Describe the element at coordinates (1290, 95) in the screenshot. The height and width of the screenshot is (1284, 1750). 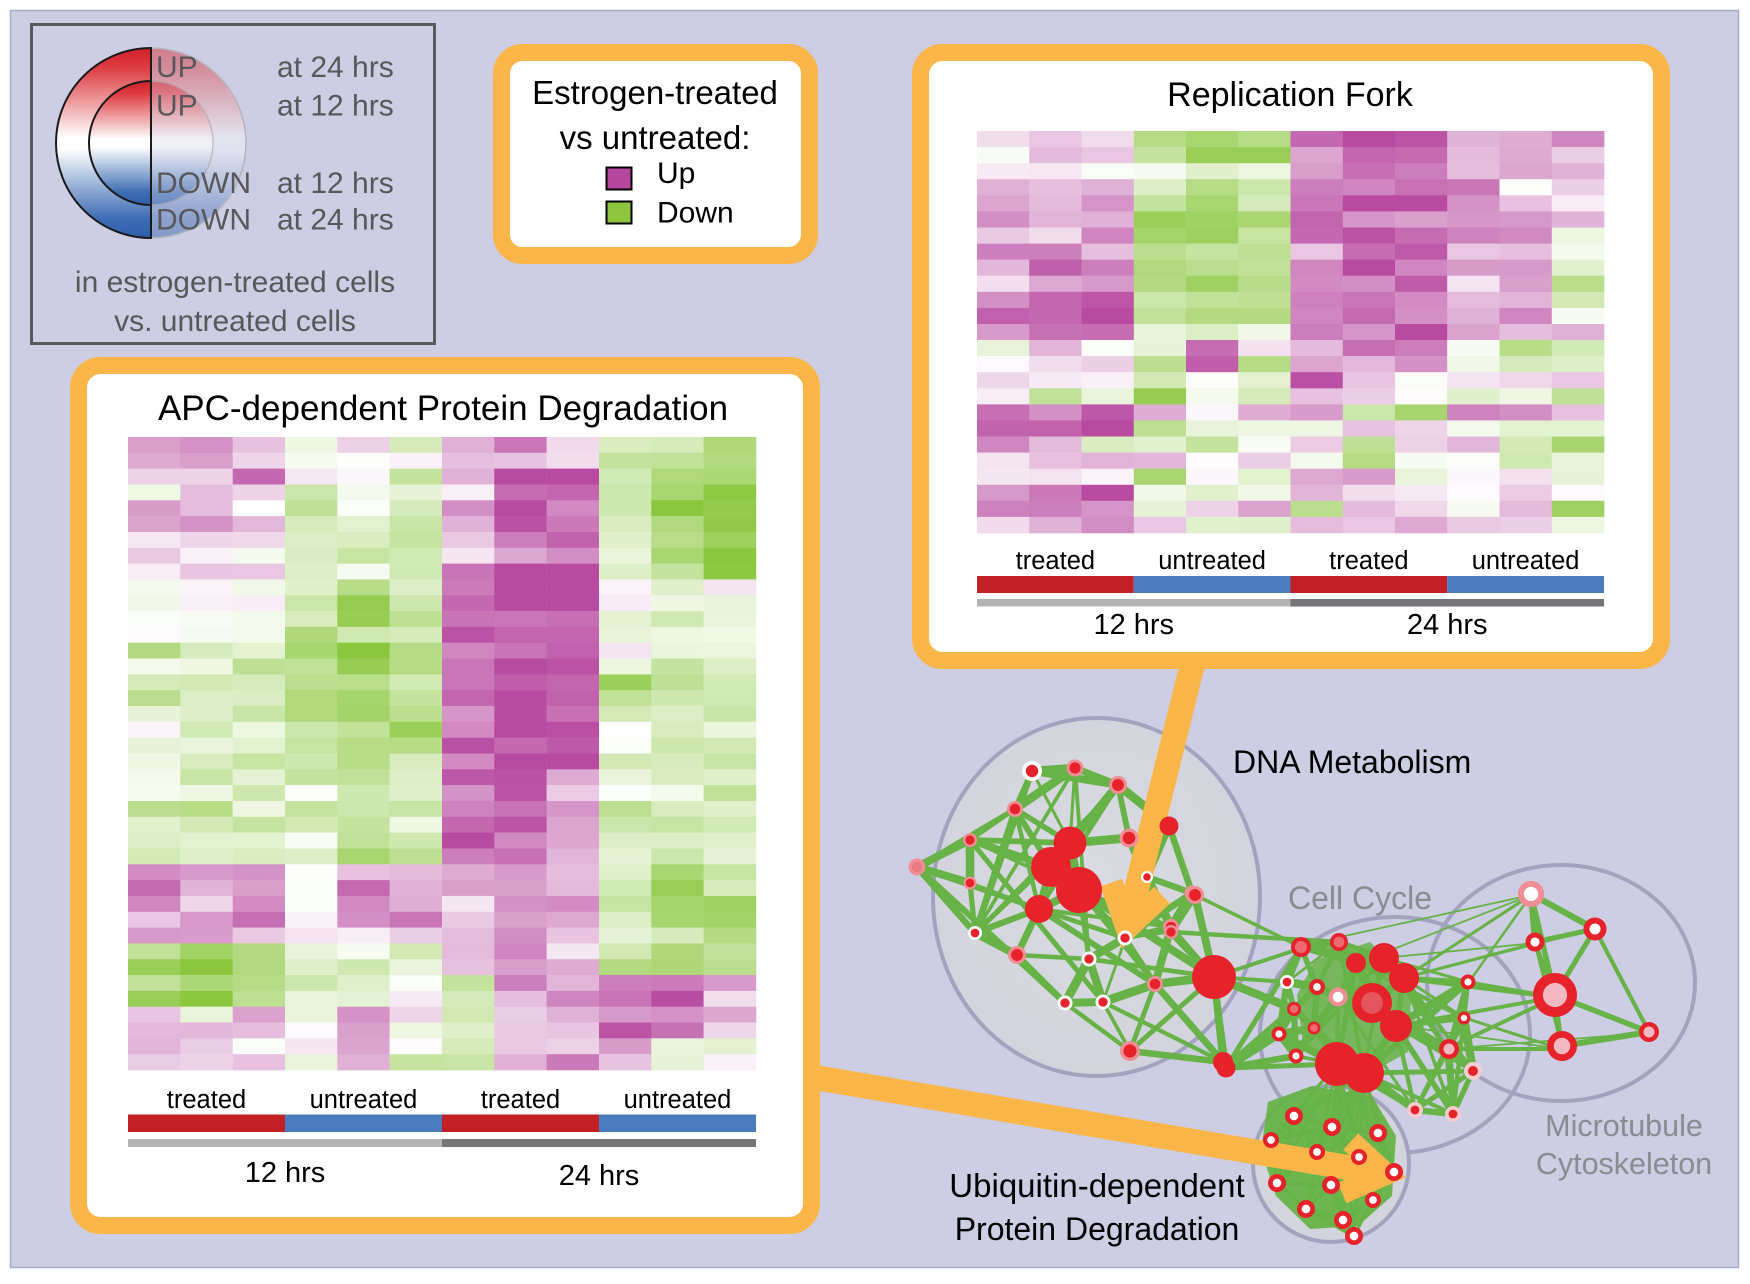
I see `svg-text: Replication Fork` at that location.